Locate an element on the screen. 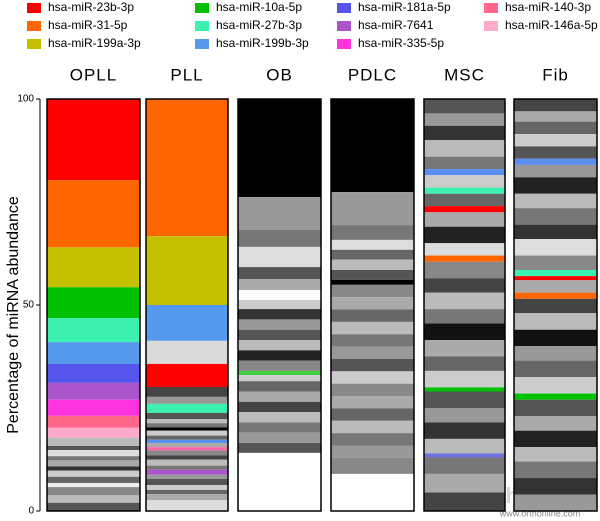  legend-label: hsa-miR-199a-3p is located at coordinates (94, 43).